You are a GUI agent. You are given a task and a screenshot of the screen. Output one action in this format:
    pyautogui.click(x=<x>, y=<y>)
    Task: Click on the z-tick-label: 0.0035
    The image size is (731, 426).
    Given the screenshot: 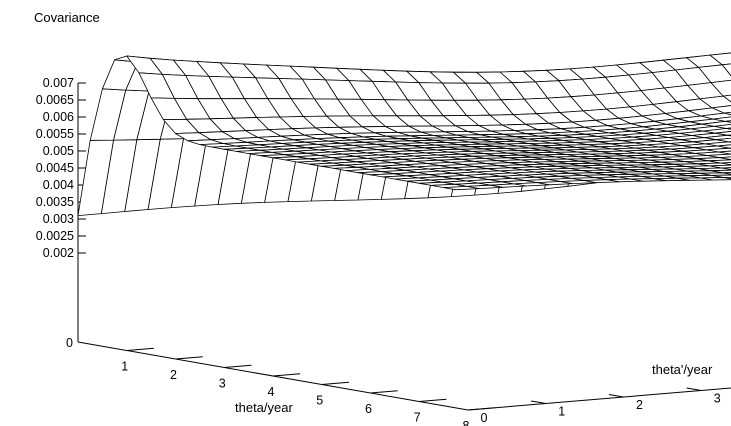 What is the action you would take?
    pyautogui.click(x=55, y=202)
    